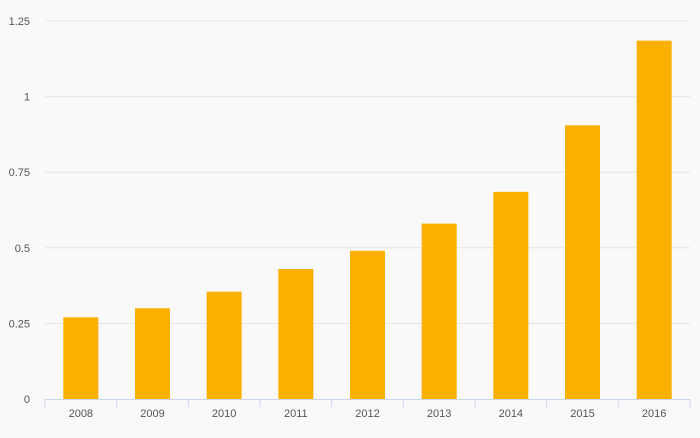 Image resolution: width=700 pixels, height=438 pixels. What do you see at coordinates (22, 249) in the screenshot?
I see `y-tick-label: 0.5` at bounding box center [22, 249].